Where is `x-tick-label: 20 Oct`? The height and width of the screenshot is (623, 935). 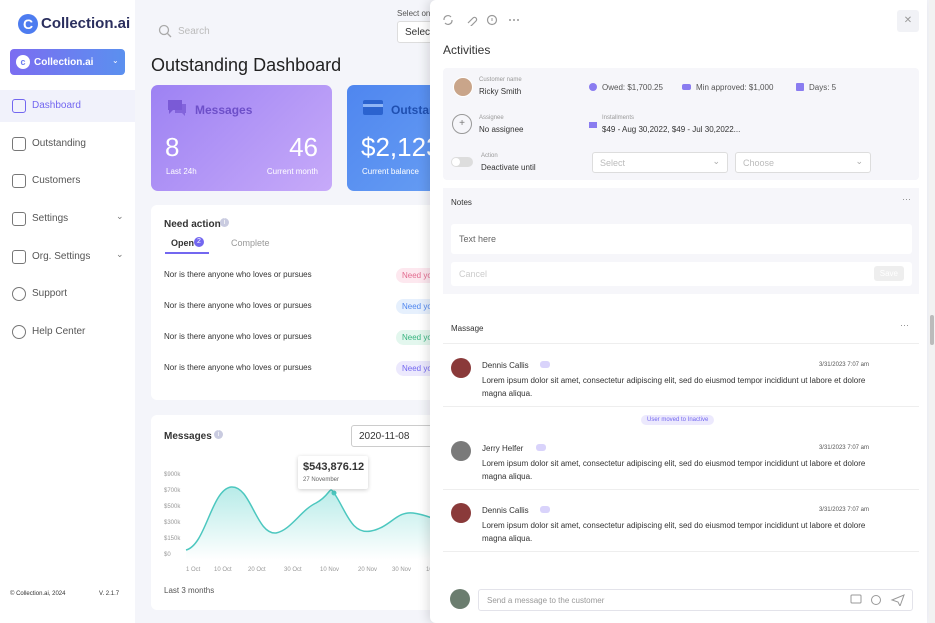 x-tick-label: 20 Oct is located at coordinates (257, 570).